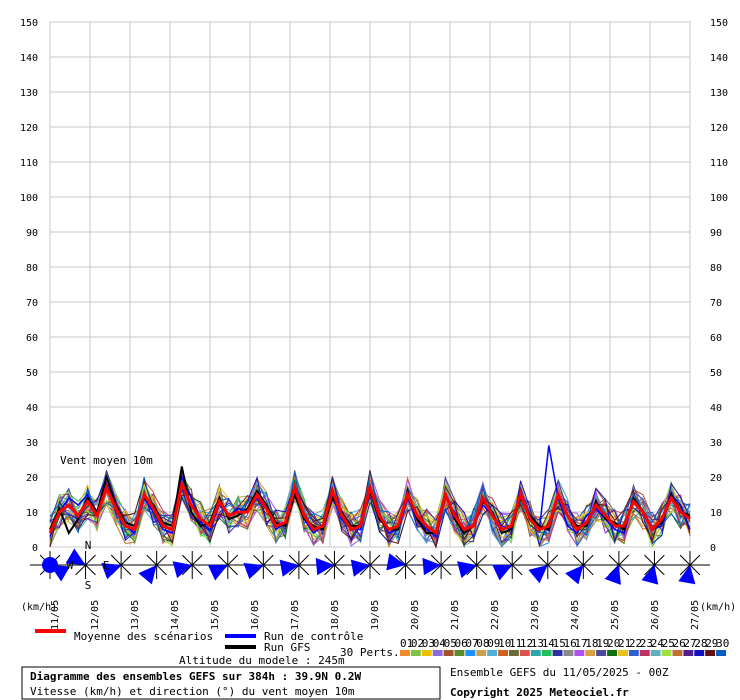  Describe the element at coordinates (143, 636) in the screenshot. I see `legend-mean-label: Moyenne des scénarios` at that location.